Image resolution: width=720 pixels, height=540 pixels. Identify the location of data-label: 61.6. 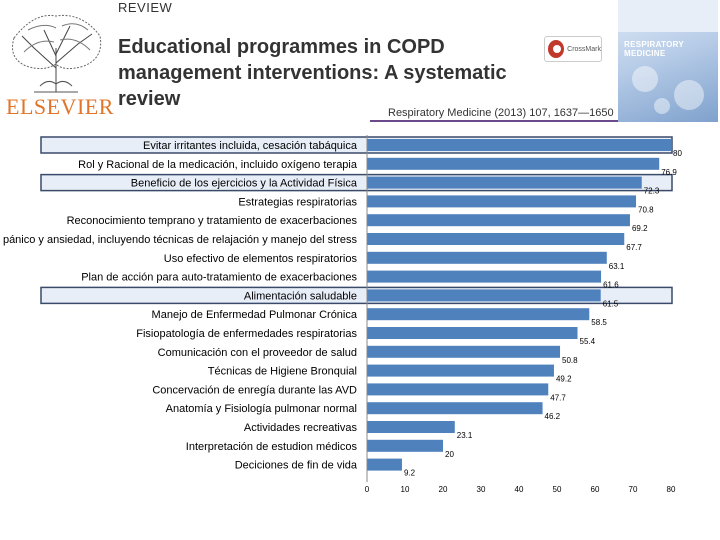
(611, 285).